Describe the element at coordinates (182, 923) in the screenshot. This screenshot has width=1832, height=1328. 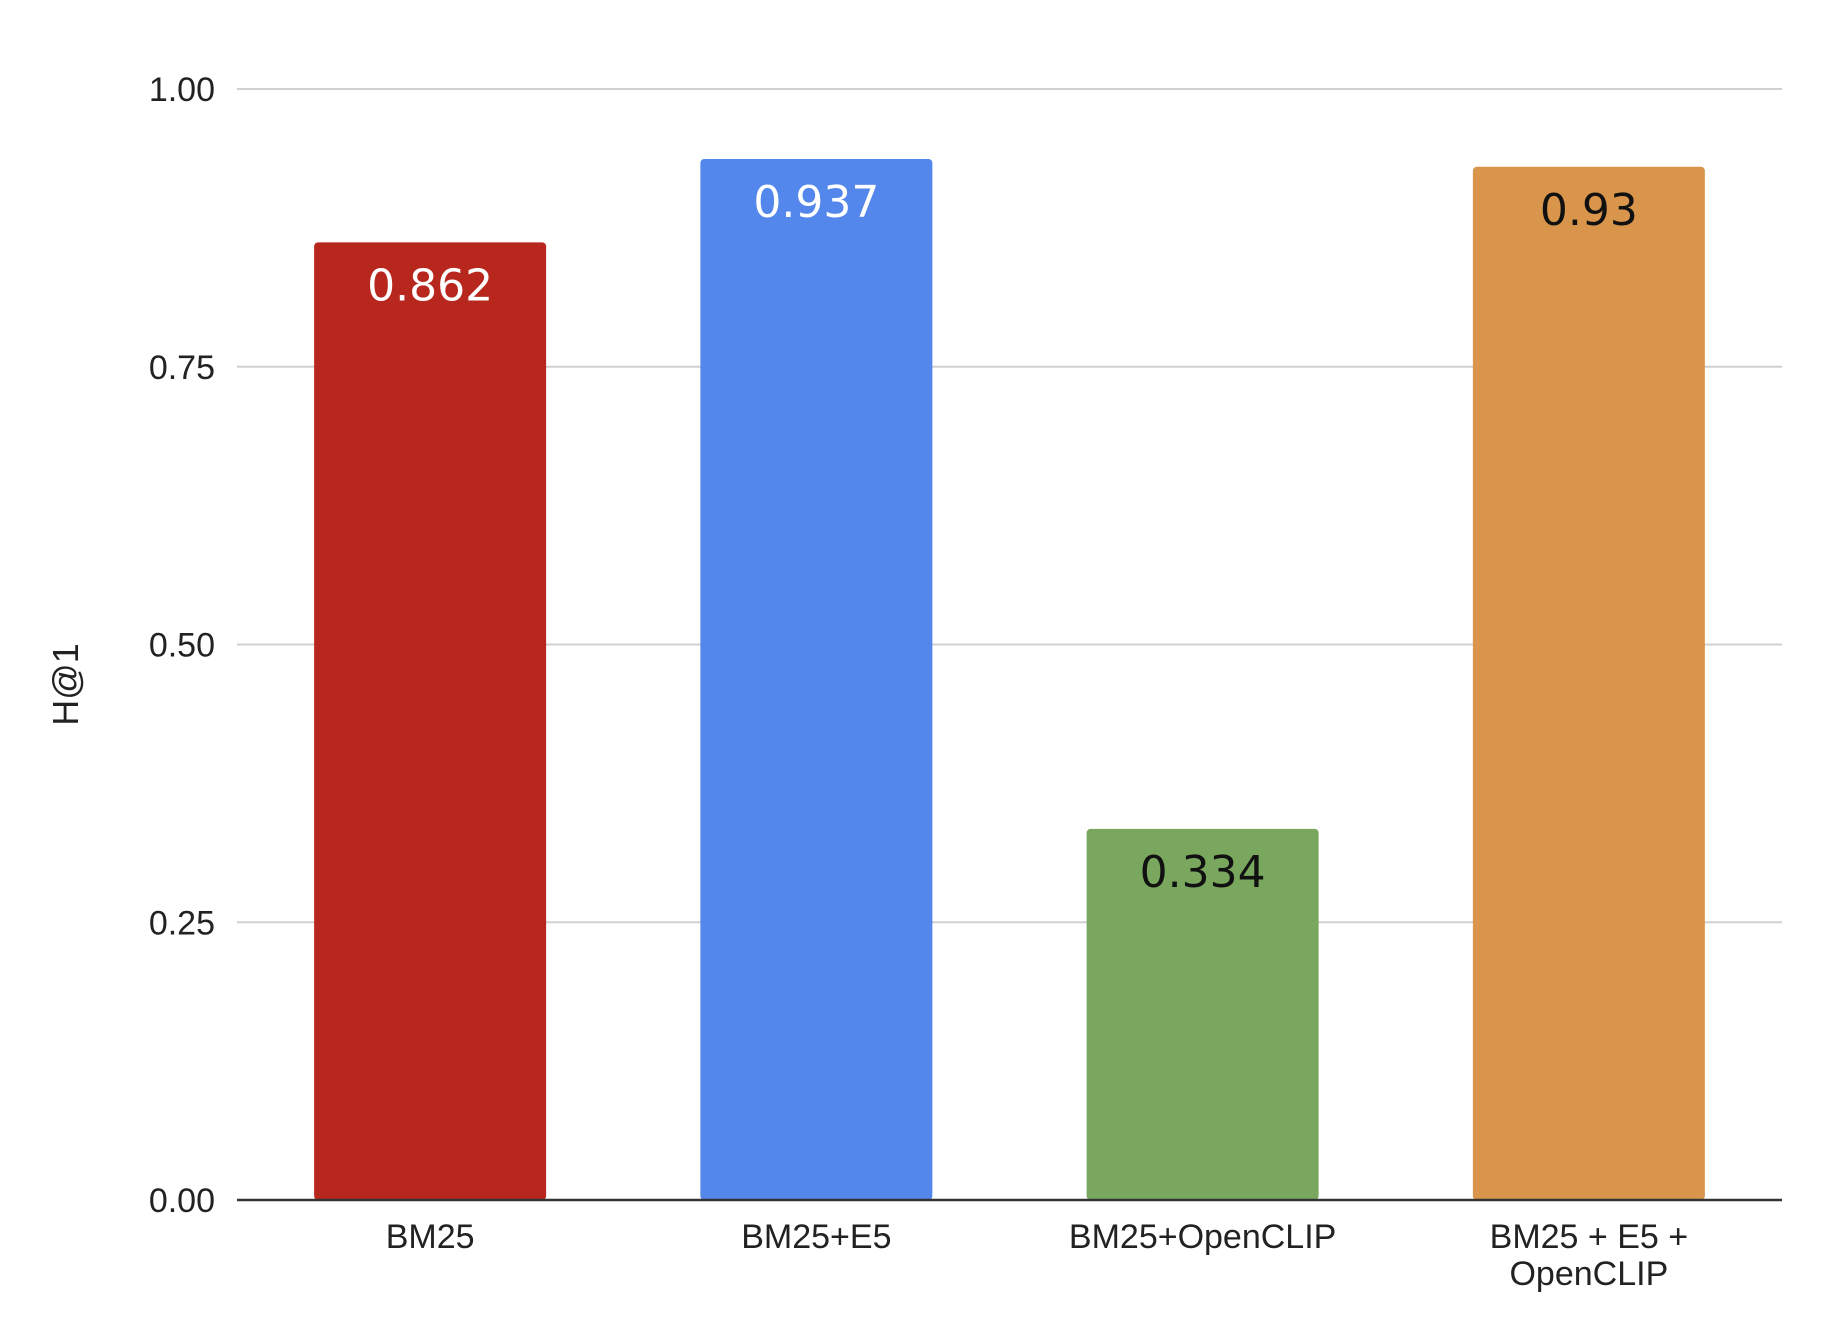
I see `y-tick-label-1: 0.25` at that location.